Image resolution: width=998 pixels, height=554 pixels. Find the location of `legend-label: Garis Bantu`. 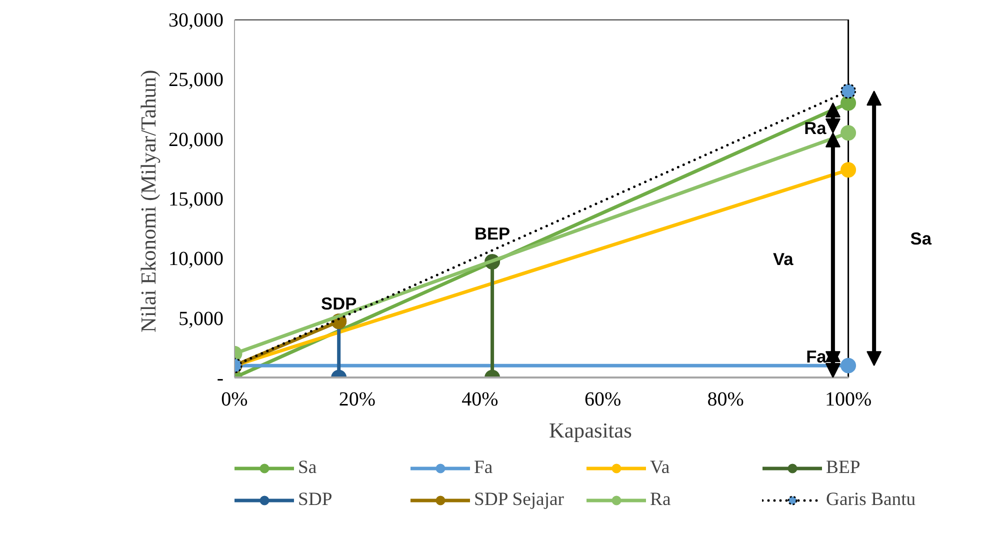

legend-label: Garis Bantu is located at coordinates (871, 500).